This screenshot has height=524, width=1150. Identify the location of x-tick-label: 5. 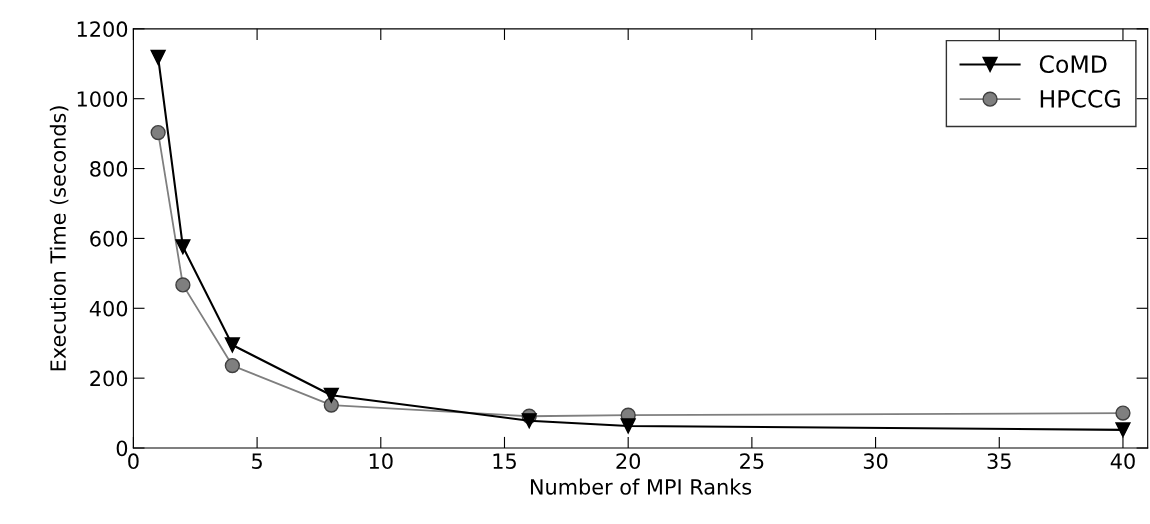
(257, 461).